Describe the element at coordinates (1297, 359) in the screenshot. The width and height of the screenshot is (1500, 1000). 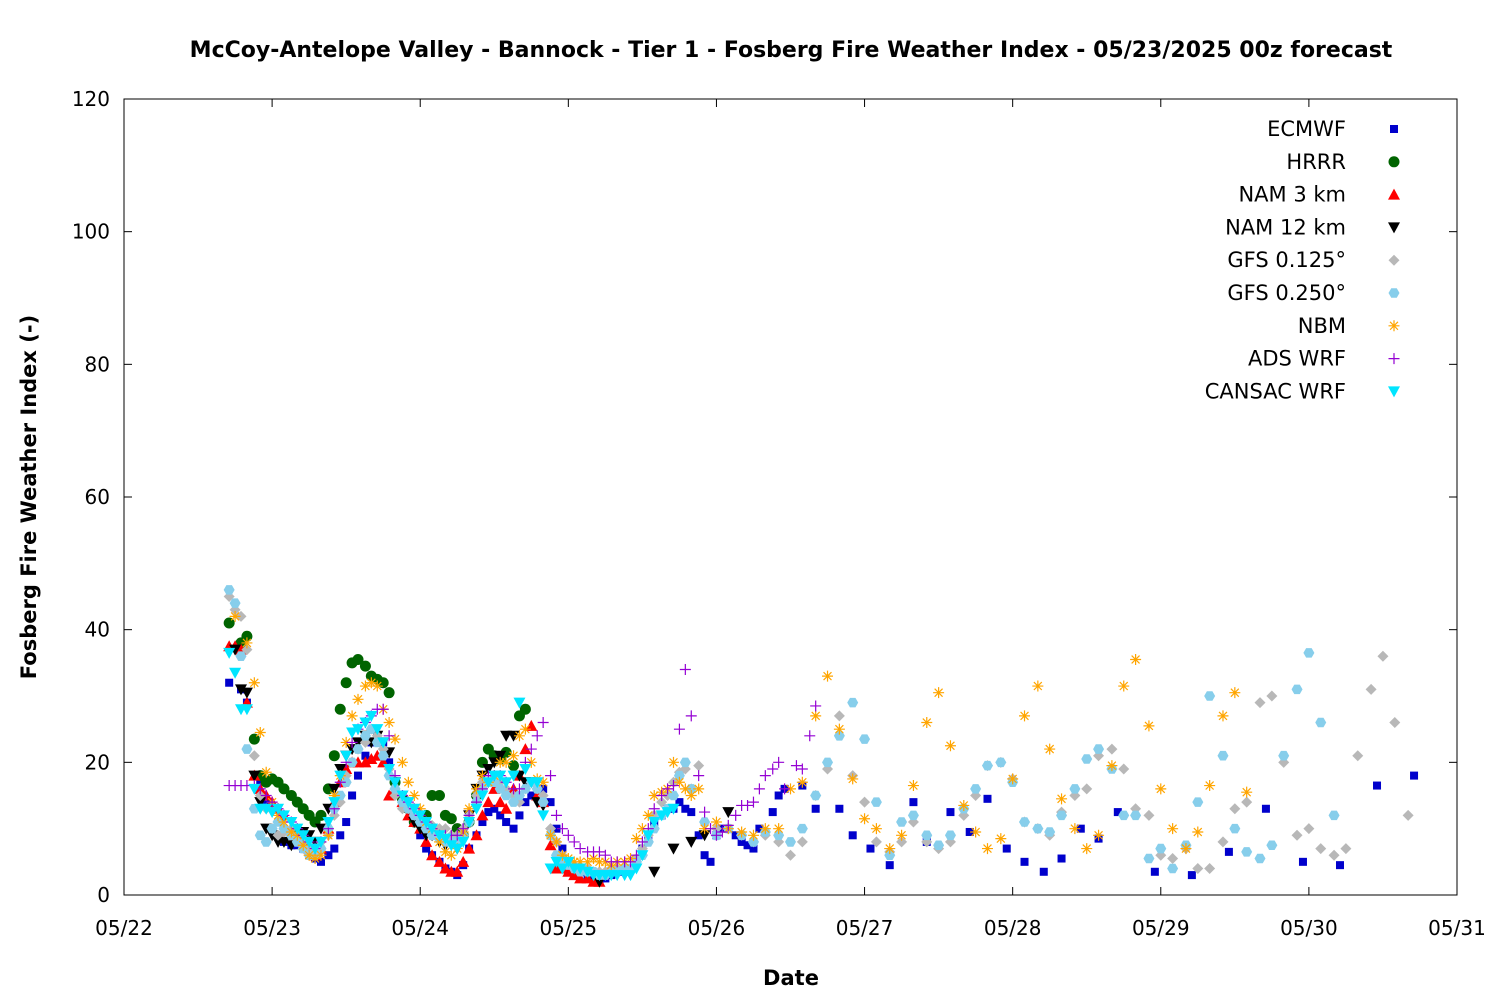
I see `legend-label: ADS WRF` at that location.